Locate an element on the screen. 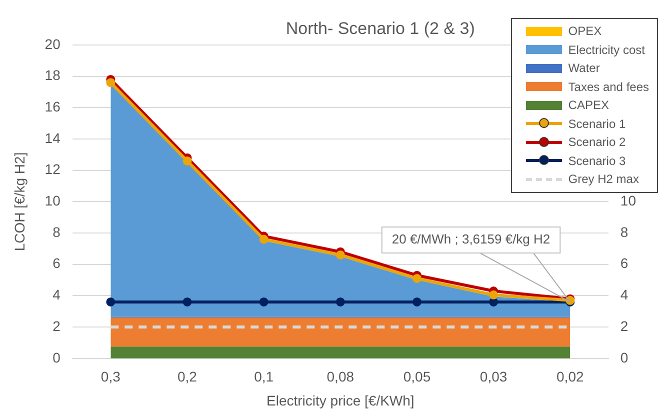  annotation: 20 €/MWh ; 3,6159 €/kg H2 is located at coordinates (471, 239).